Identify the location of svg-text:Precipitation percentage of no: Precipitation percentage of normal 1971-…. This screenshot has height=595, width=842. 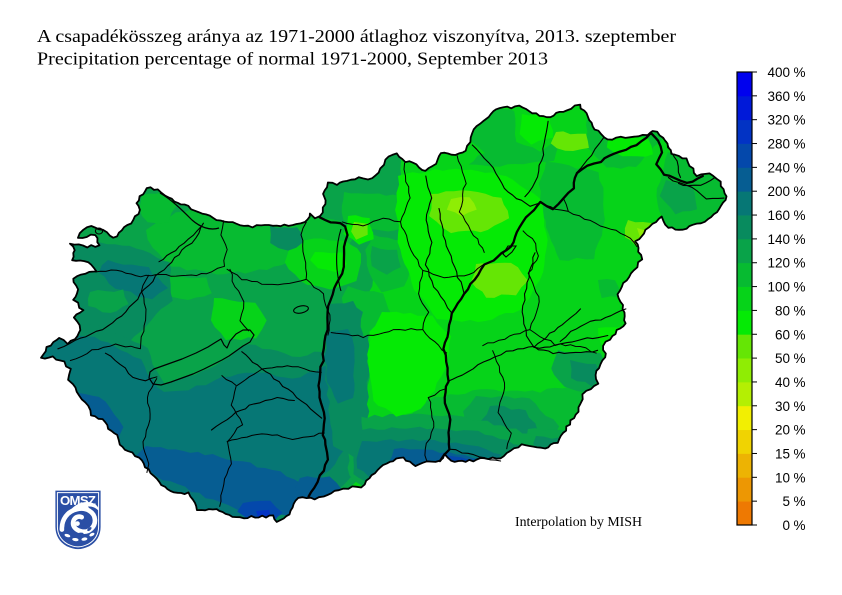
(292, 59).